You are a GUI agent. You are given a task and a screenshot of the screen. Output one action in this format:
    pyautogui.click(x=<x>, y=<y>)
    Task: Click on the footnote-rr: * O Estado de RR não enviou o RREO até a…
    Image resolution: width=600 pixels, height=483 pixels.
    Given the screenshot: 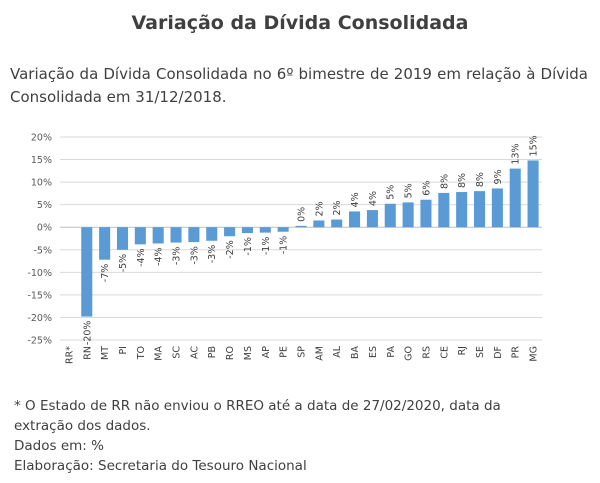 What is the action you would take?
    pyautogui.click(x=257, y=406)
    